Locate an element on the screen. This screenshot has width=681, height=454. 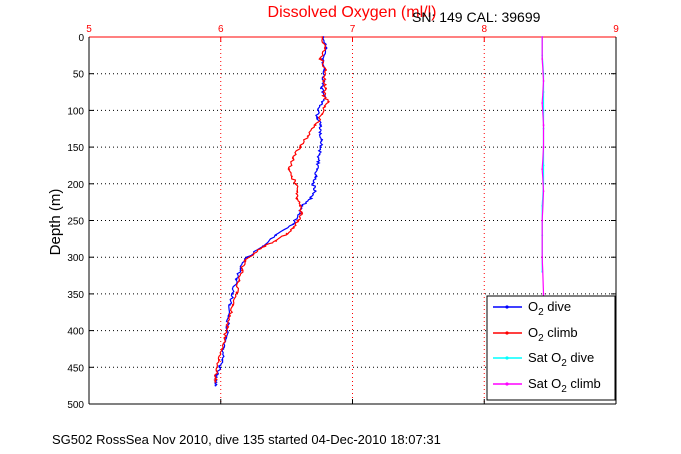
y-tick-label: 50 is located at coordinates (79, 75).